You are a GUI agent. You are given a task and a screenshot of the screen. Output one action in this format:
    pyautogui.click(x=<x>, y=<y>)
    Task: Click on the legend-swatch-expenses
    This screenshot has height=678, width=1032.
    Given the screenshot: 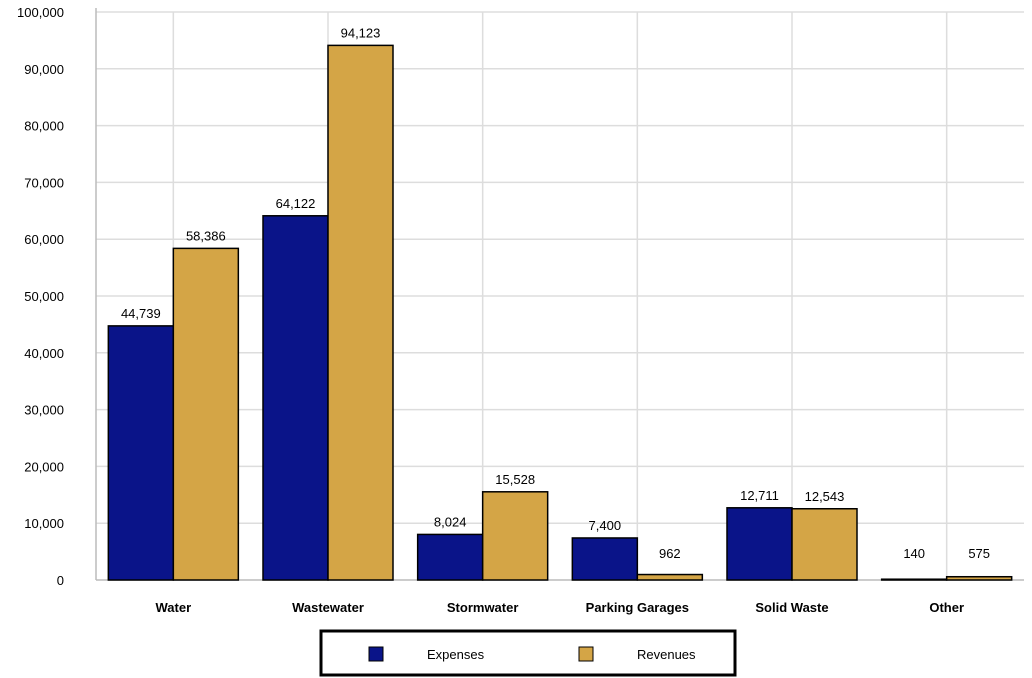 What is the action you would take?
    pyautogui.click(x=376, y=654)
    